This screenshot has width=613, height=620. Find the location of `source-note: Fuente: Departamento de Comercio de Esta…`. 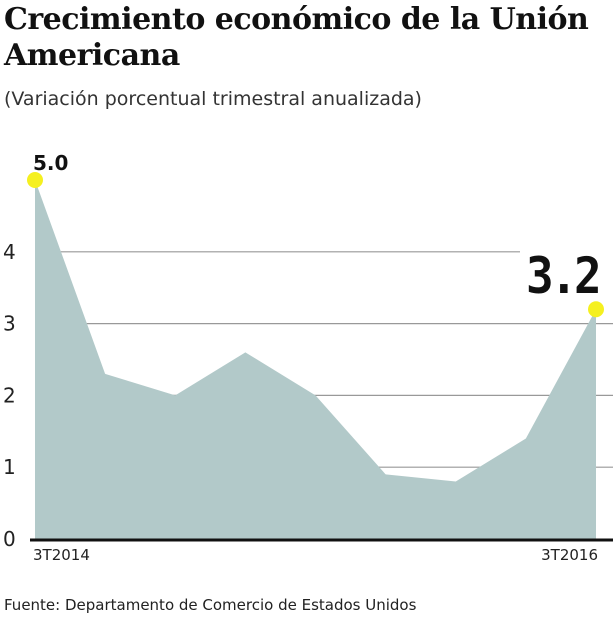

source-note: Fuente: Departamento de Comercio de Esta… is located at coordinates (210, 605).